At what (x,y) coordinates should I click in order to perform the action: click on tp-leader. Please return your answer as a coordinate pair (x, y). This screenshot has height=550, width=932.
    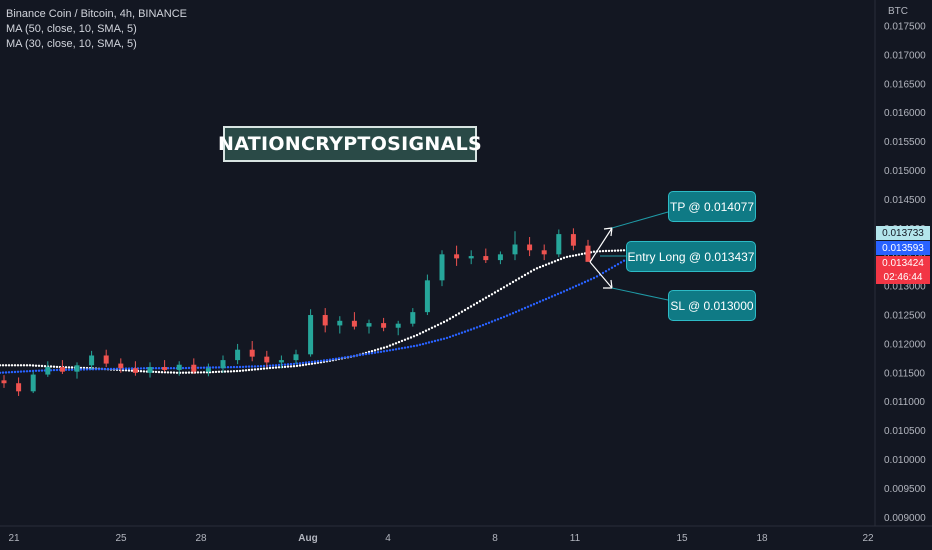
    Looking at the image, I should click on (640, 220).